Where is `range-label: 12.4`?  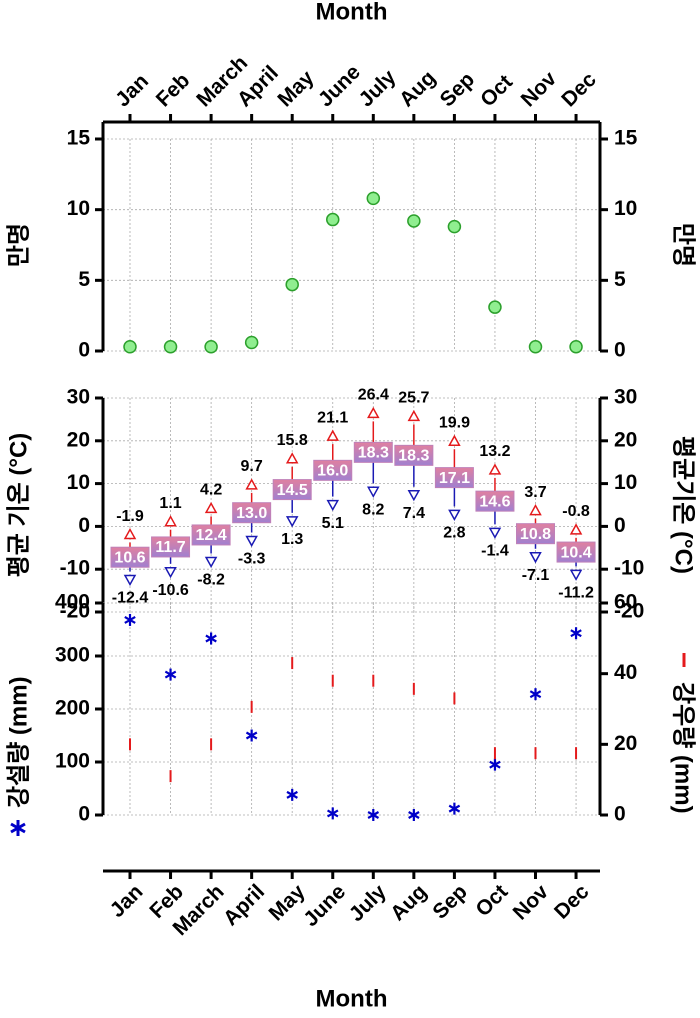
range-label: 12.4 is located at coordinates (211, 535).